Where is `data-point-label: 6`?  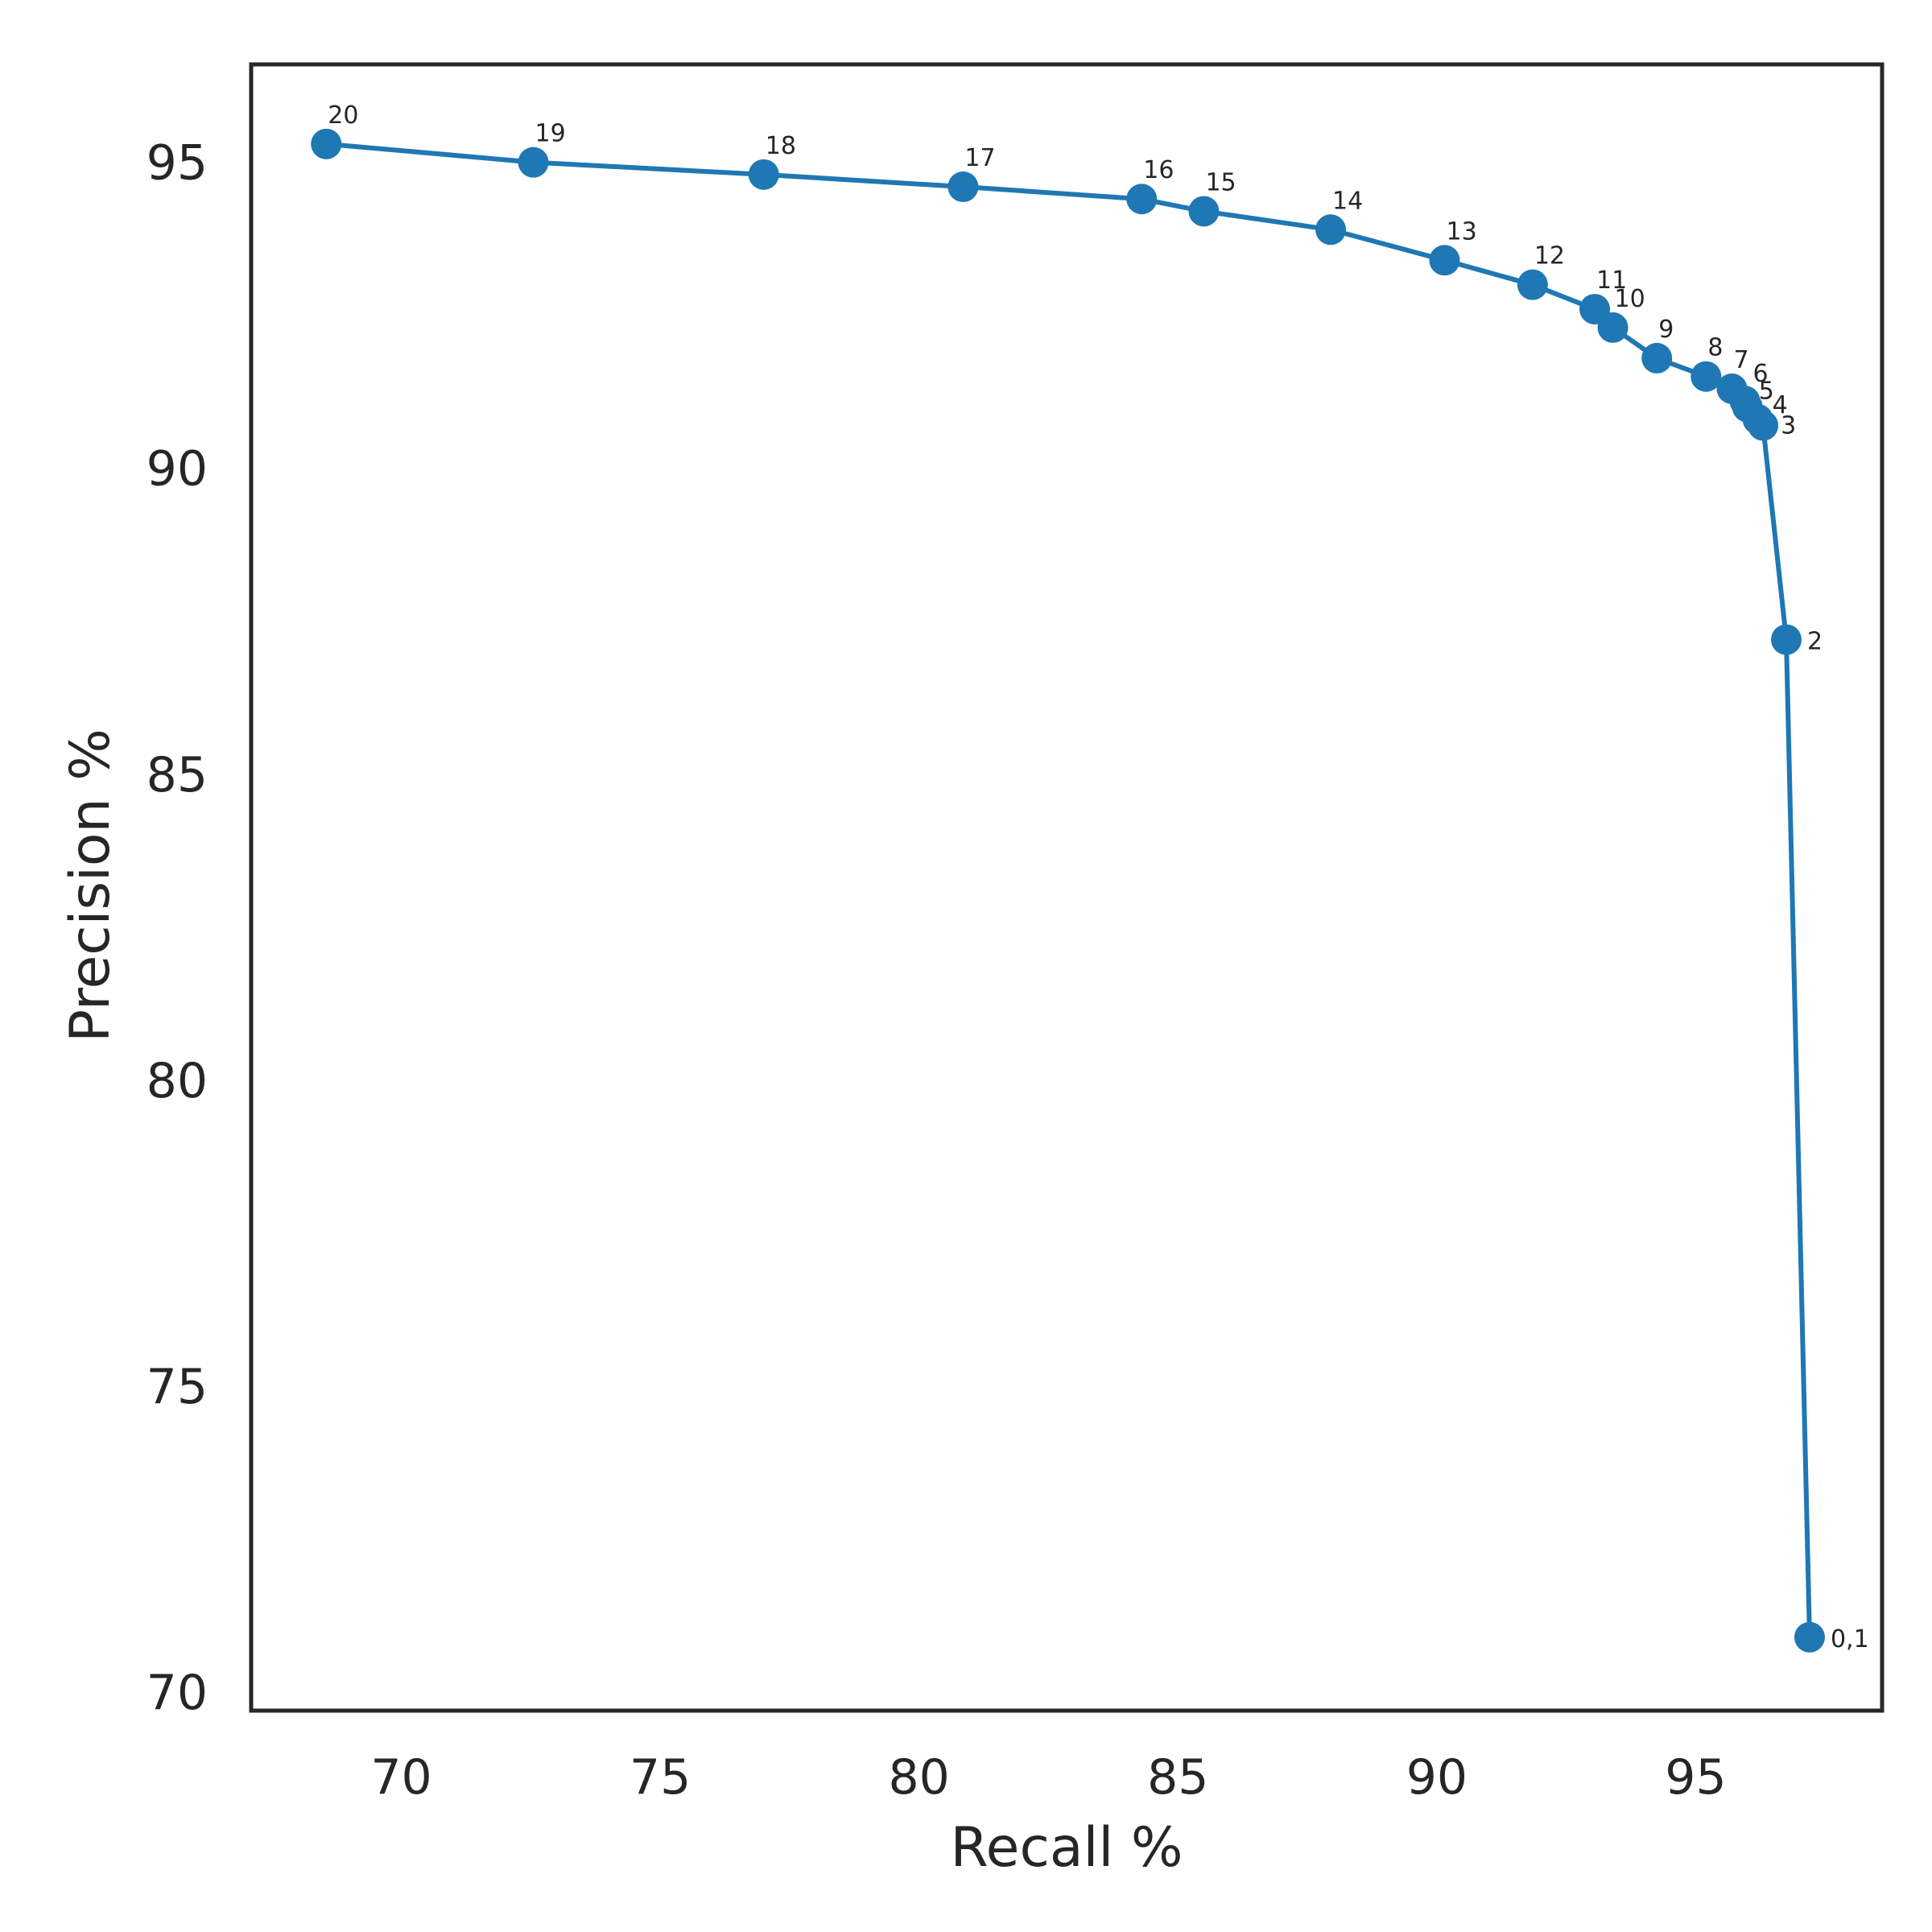
data-point-label: 6 is located at coordinates (1761, 374).